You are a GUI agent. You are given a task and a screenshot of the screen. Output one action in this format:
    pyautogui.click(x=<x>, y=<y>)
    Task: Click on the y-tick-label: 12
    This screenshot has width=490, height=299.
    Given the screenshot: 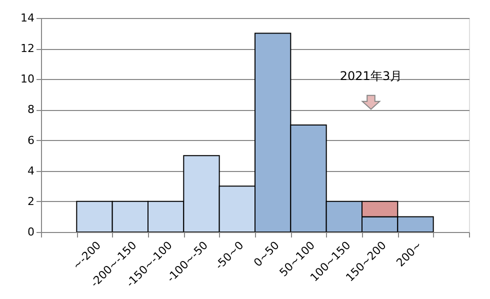 What is the action you would take?
    pyautogui.click(x=27, y=49)
    